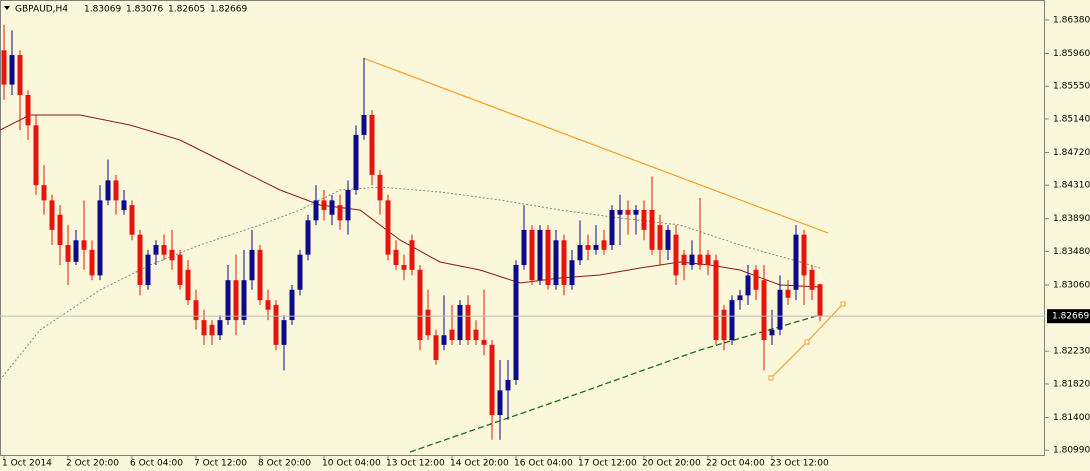  What do you see at coordinates (1071, 87) in the screenshot?
I see `y-tick-label: 1.85550` at bounding box center [1071, 87].